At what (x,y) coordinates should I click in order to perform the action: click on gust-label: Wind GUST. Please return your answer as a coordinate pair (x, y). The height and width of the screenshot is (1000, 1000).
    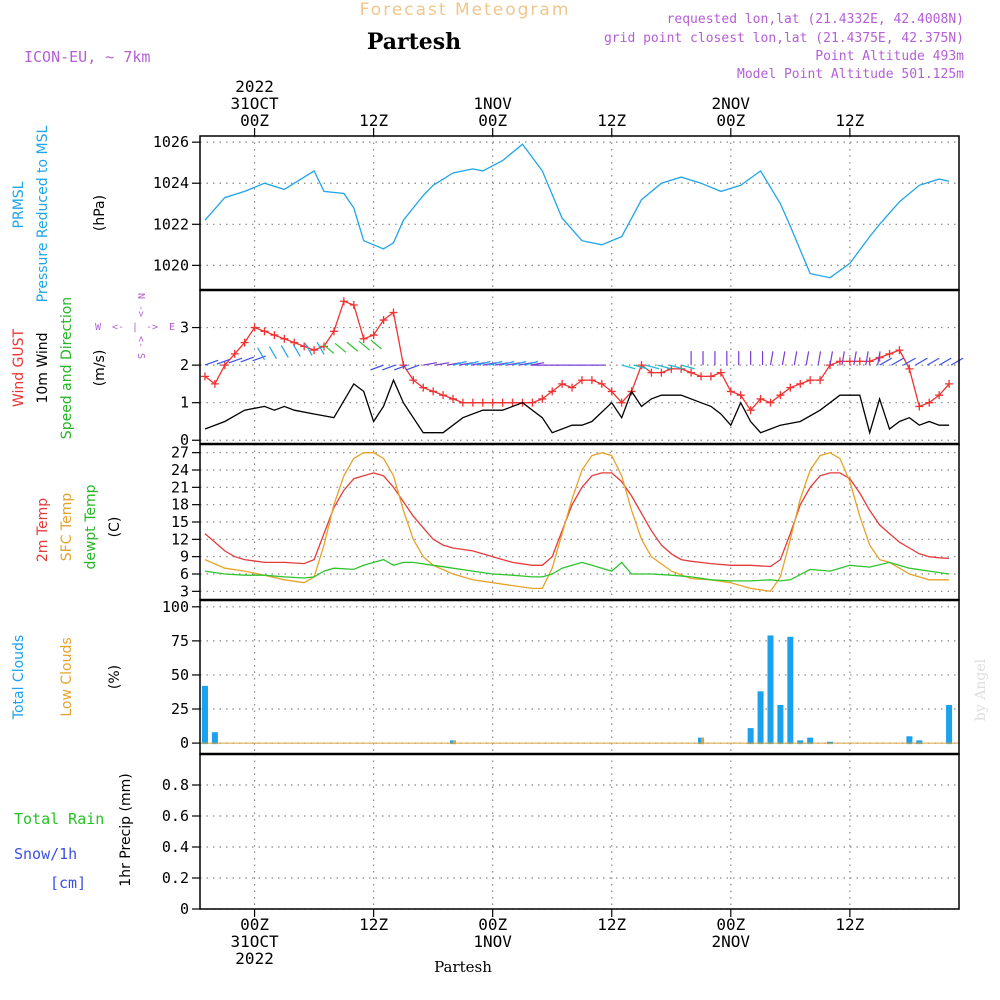
    Looking at the image, I should click on (19, 367).